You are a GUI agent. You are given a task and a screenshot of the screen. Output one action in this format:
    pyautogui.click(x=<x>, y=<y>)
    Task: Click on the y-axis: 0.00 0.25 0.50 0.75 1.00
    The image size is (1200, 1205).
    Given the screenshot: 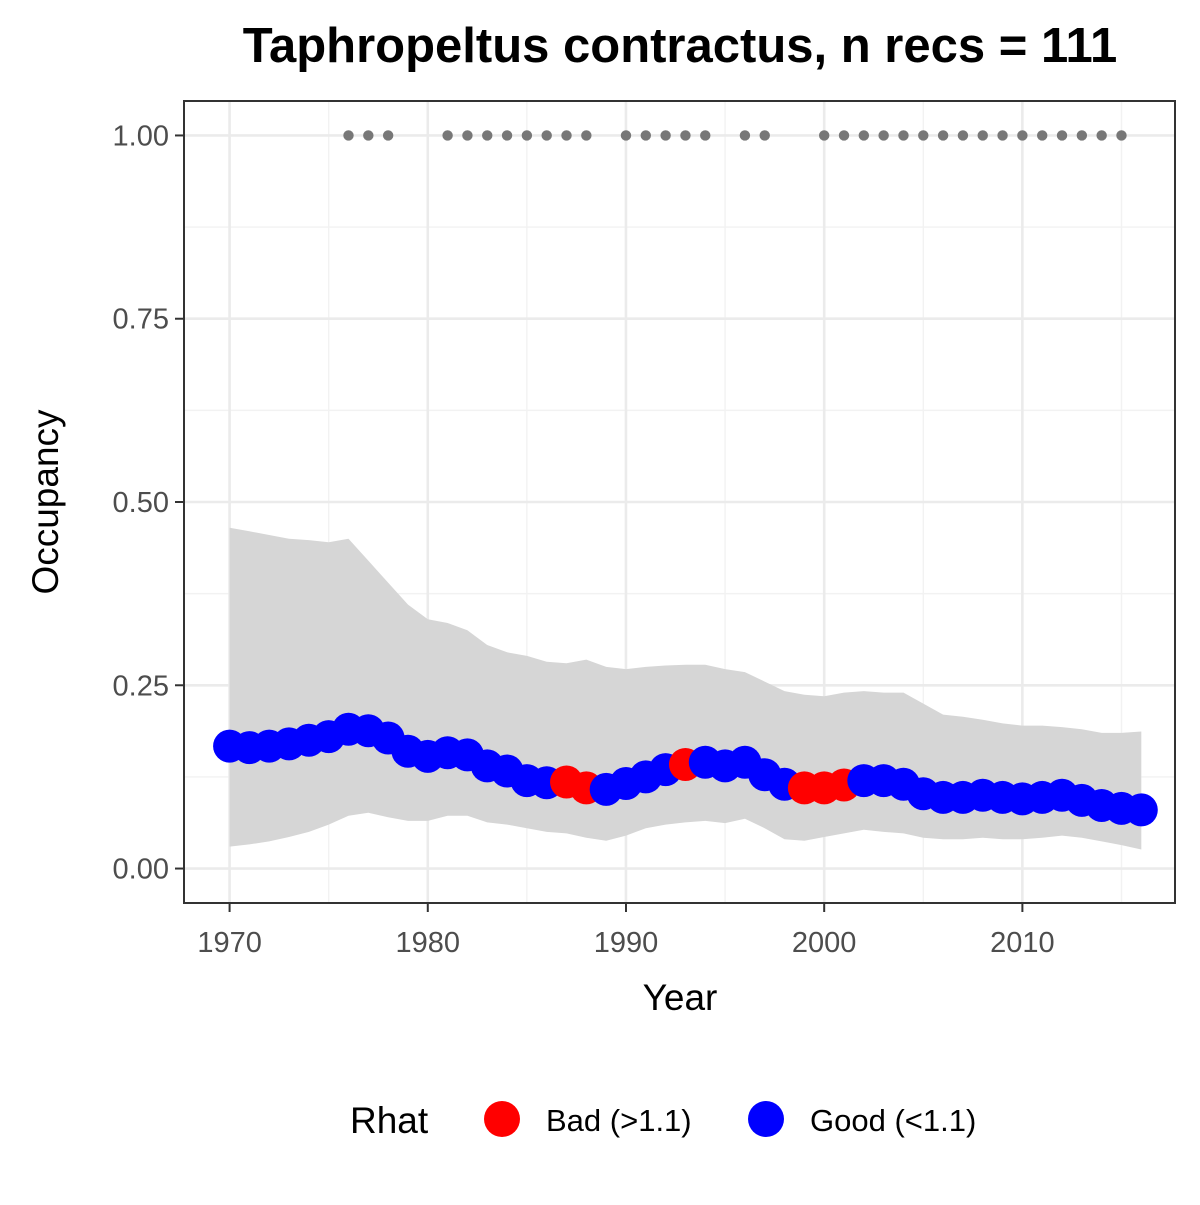 What is the action you would take?
    pyautogui.click(x=148, y=503)
    